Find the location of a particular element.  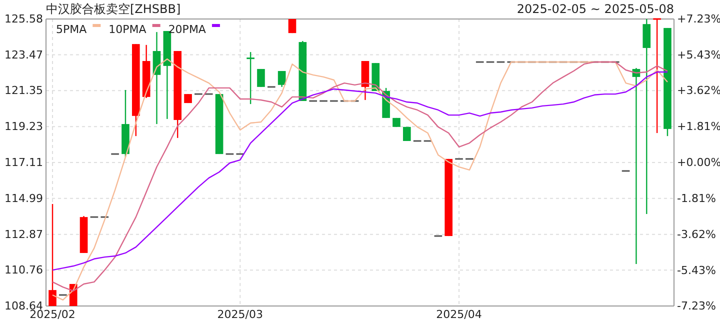

y-tick-label: 121.35 is located at coordinates (23, 91).